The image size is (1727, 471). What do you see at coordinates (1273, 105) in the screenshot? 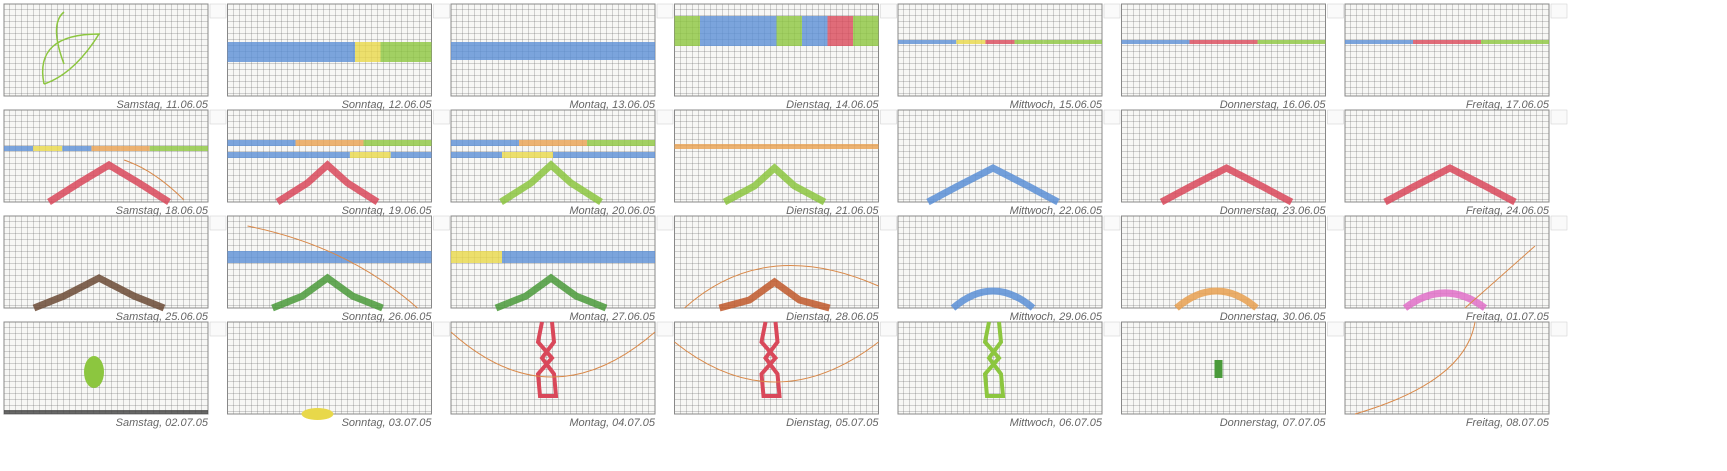
I see `panel-caption: Donnerstag, 16.06.05` at bounding box center [1273, 105].